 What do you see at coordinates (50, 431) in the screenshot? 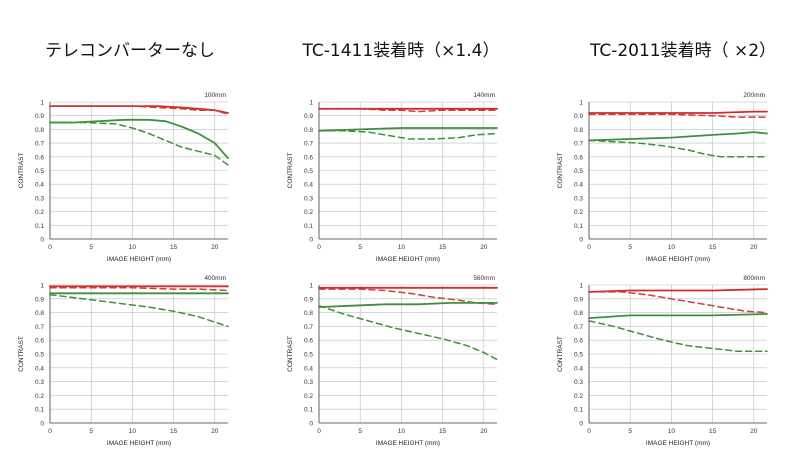
I see `chart-3-x-tick-label: 0` at bounding box center [50, 431].